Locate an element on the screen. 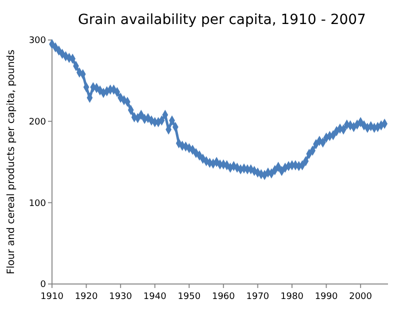 This screenshot has width=400, height=310. x-tick-label: 1960 is located at coordinates (224, 297).